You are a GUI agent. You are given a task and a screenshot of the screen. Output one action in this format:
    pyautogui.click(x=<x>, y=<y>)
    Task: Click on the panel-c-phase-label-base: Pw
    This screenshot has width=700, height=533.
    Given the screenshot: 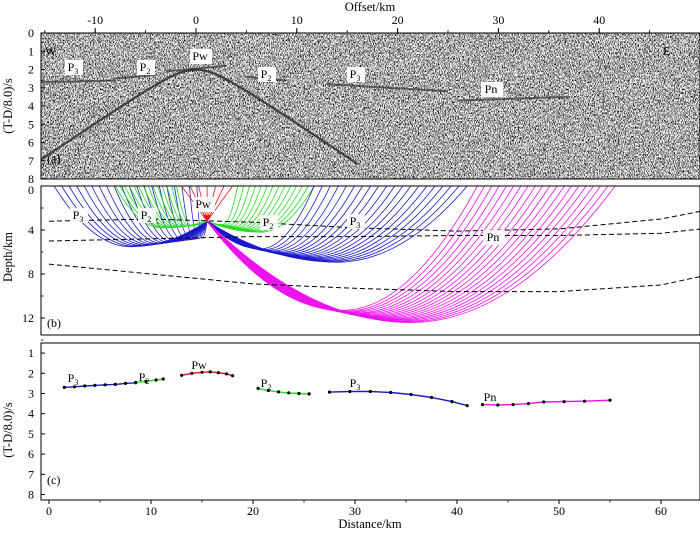 What is the action you would take?
    pyautogui.click(x=199, y=365)
    